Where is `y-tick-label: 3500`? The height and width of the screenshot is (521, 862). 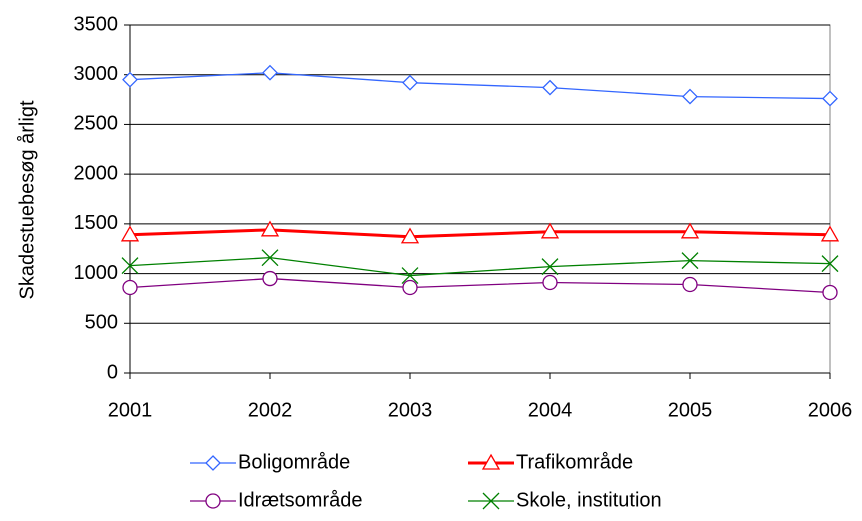 y-tick-label: 3500 is located at coordinates (96, 24).